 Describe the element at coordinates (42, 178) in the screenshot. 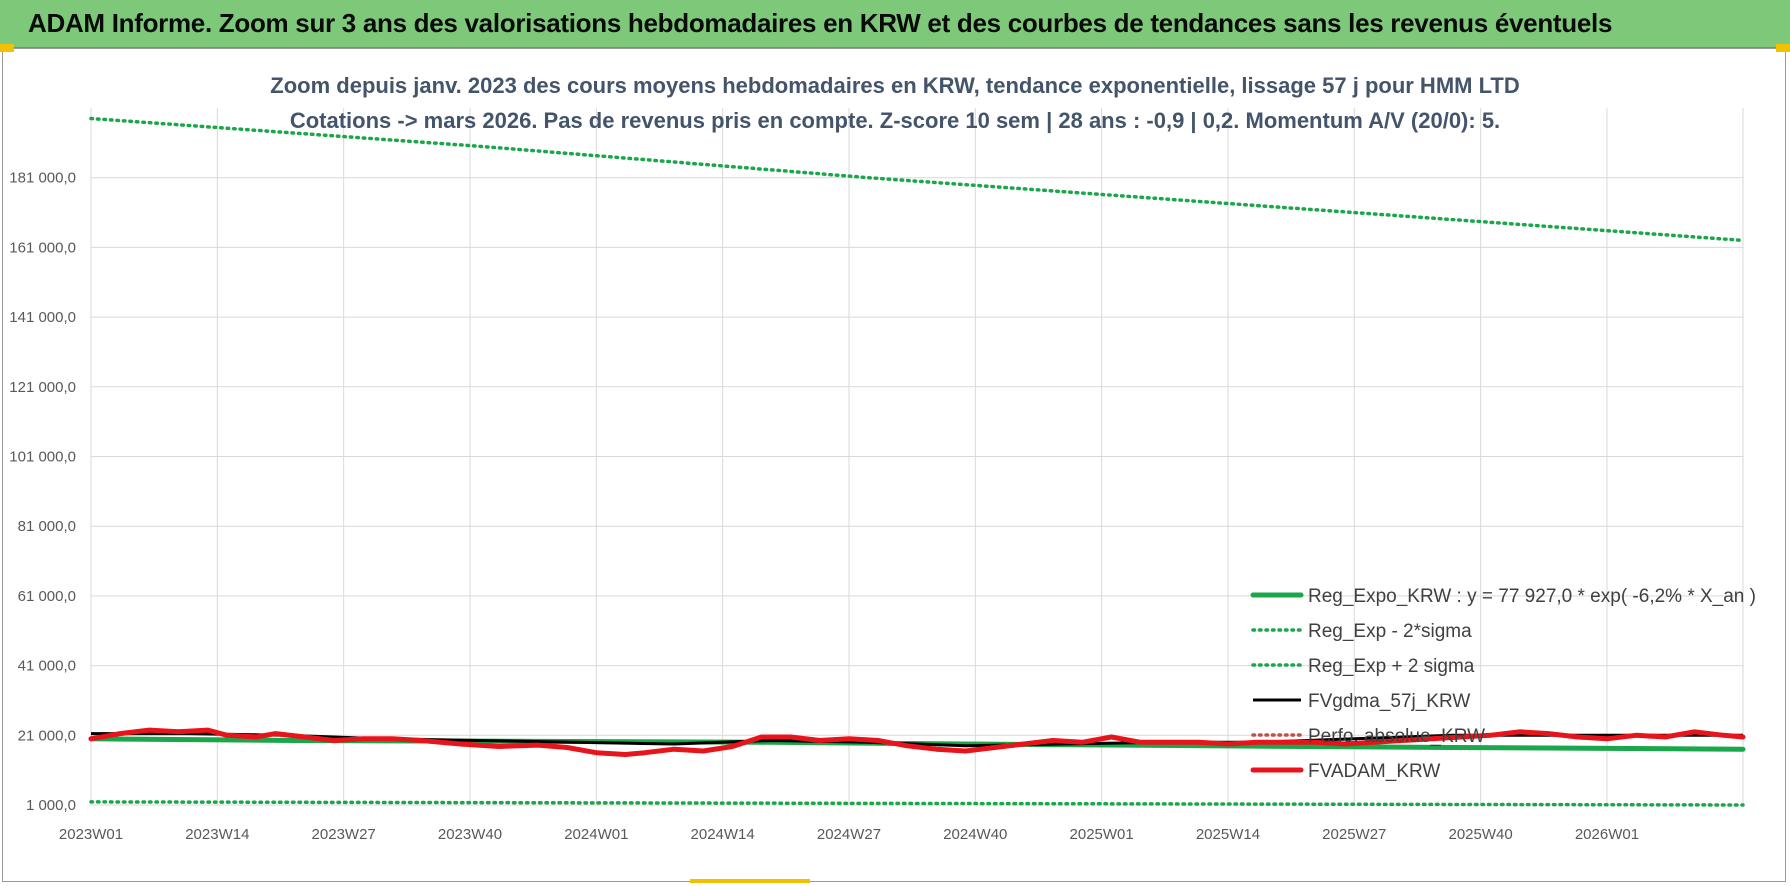

I see `y-tick-label: 181 000,0` at that location.